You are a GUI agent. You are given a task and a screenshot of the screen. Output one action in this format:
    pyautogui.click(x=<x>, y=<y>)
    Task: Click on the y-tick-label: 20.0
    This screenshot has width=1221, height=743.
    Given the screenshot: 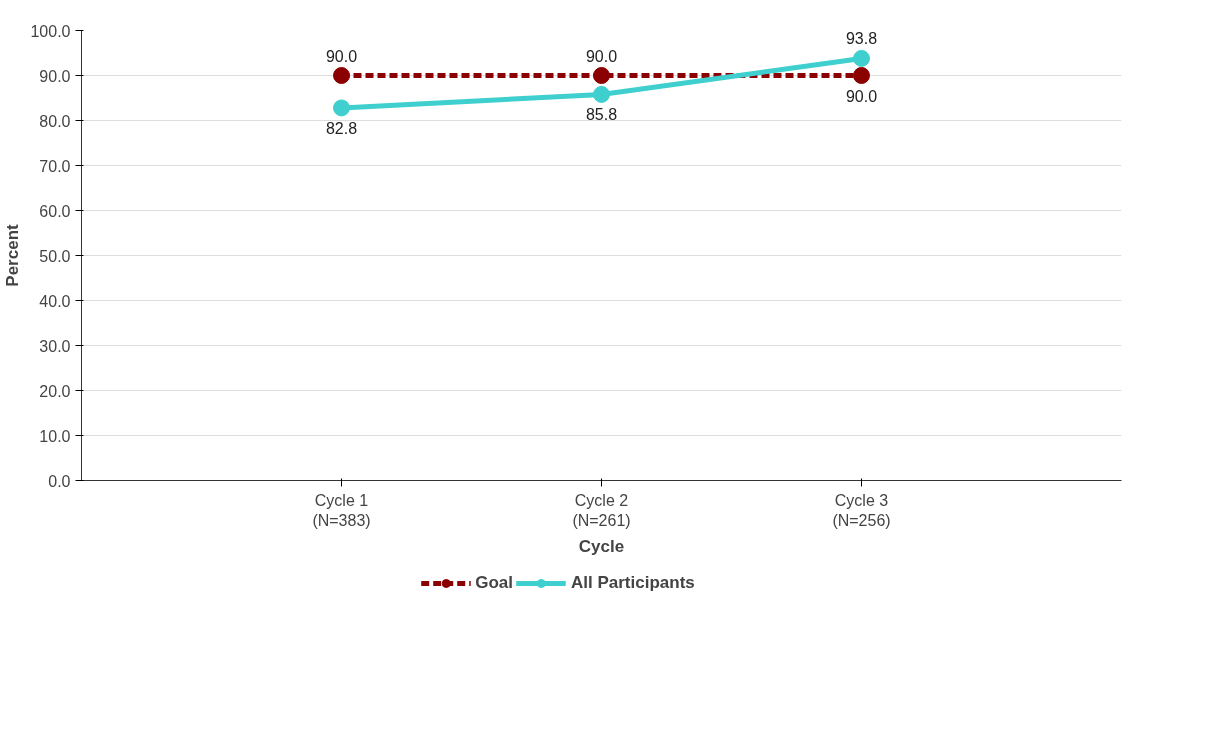 What is the action you would take?
    pyautogui.click(x=55, y=391)
    